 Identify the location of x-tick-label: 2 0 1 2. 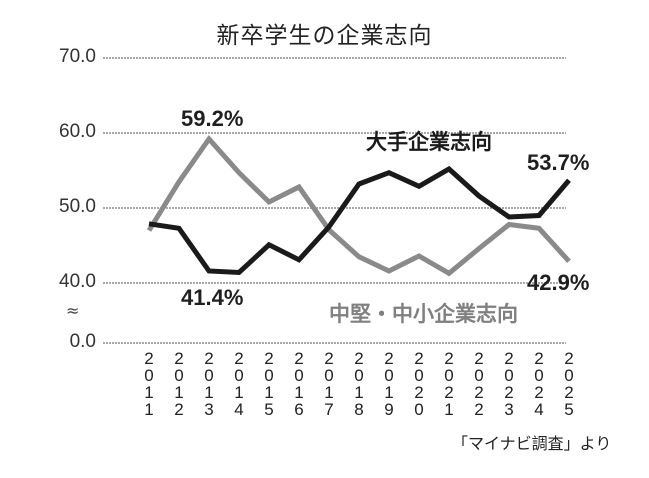
(179, 384).